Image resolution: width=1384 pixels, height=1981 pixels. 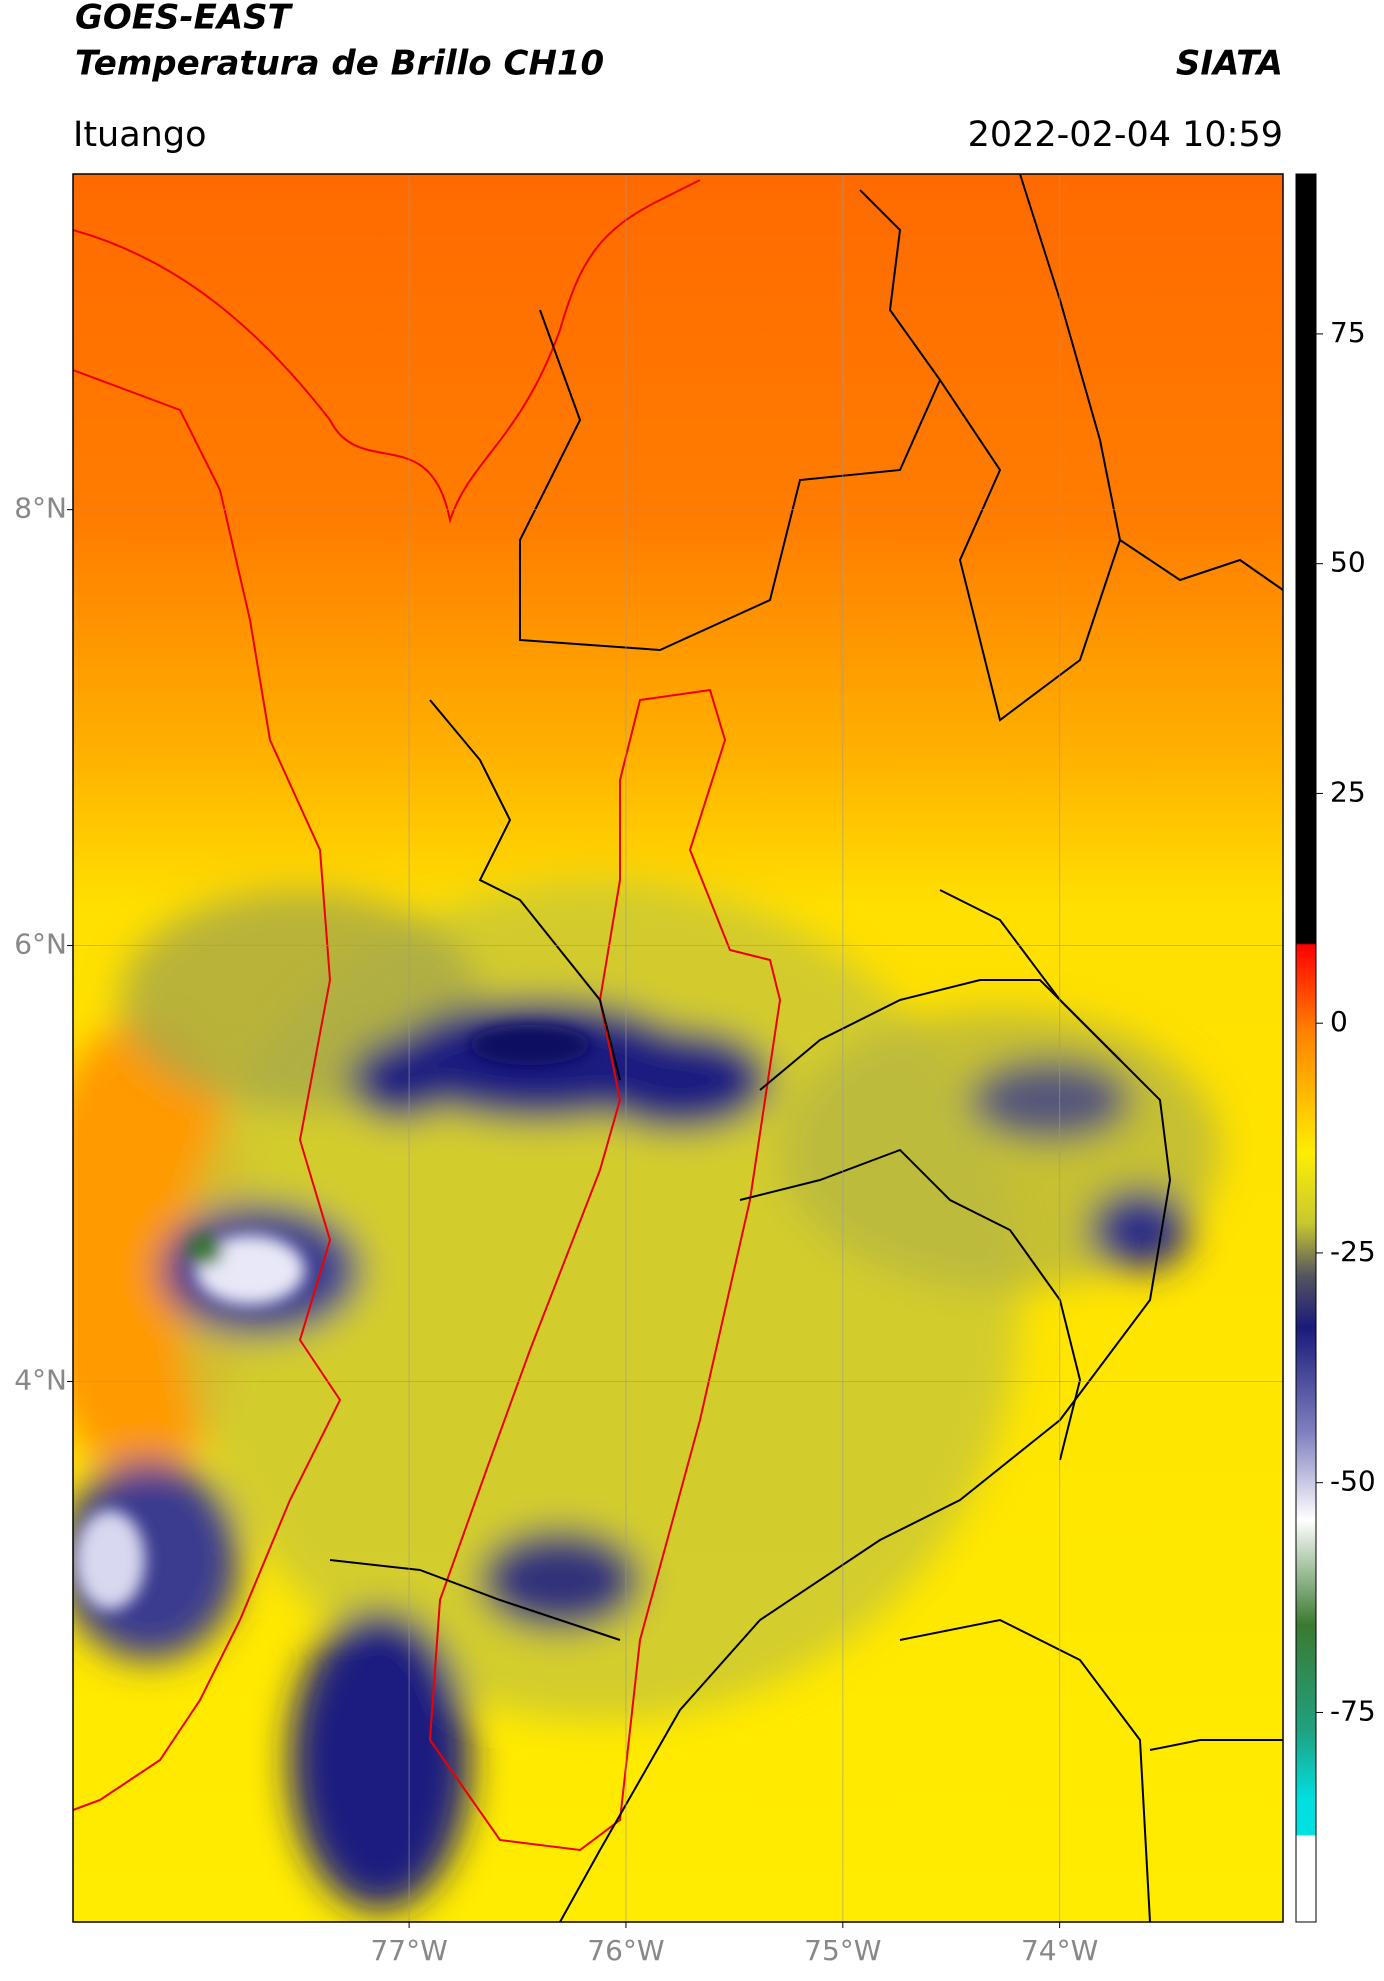 I want to click on source: SIATA, so click(x=1229, y=64).